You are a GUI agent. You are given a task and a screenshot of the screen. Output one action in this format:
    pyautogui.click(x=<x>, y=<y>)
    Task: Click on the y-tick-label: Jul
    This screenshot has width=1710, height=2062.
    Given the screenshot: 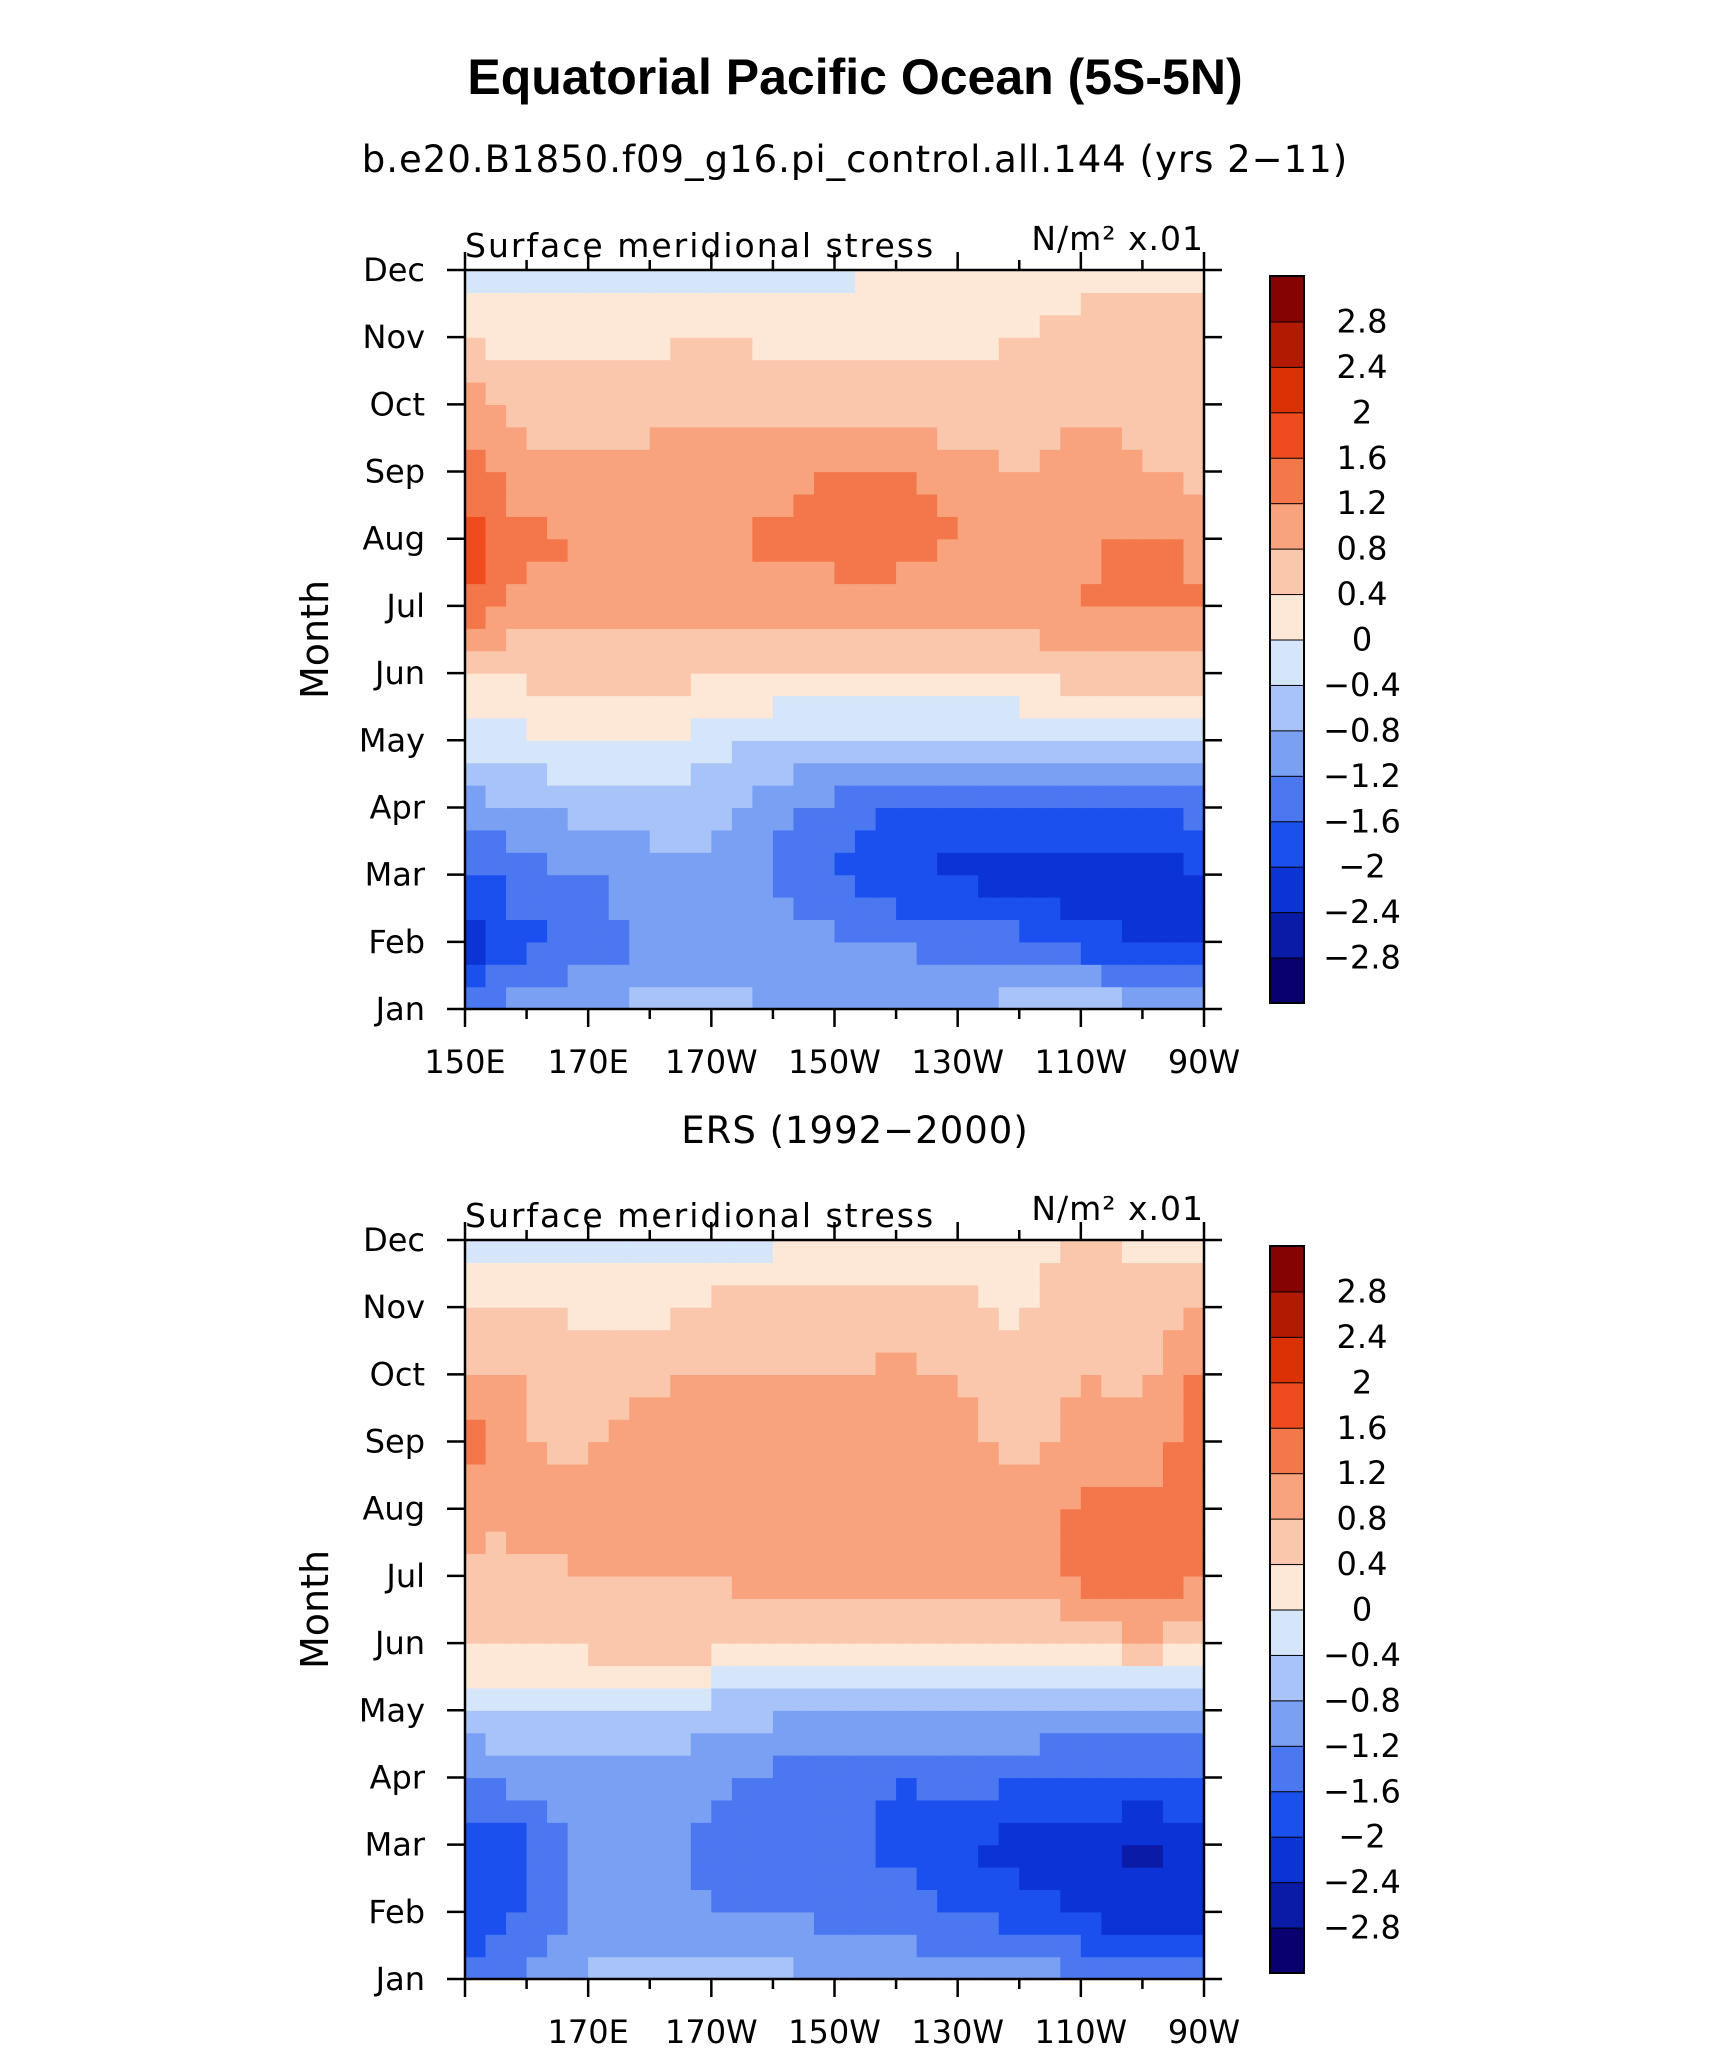 What is the action you would take?
    pyautogui.click(x=404, y=1576)
    